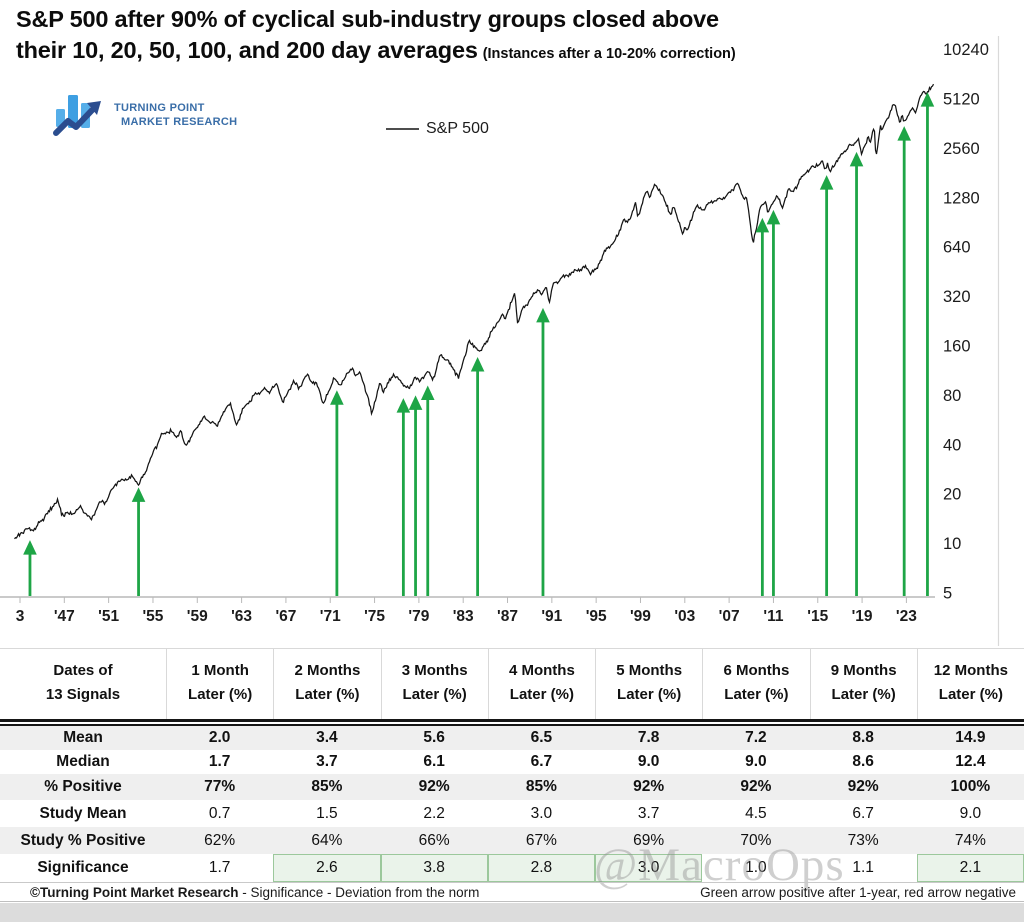 The width and height of the screenshot is (1024, 922). What do you see at coordinates (863, 684) in the screenshot?
I see `column-header: 9 Months Later (%)` at bounding box center [863, 684].